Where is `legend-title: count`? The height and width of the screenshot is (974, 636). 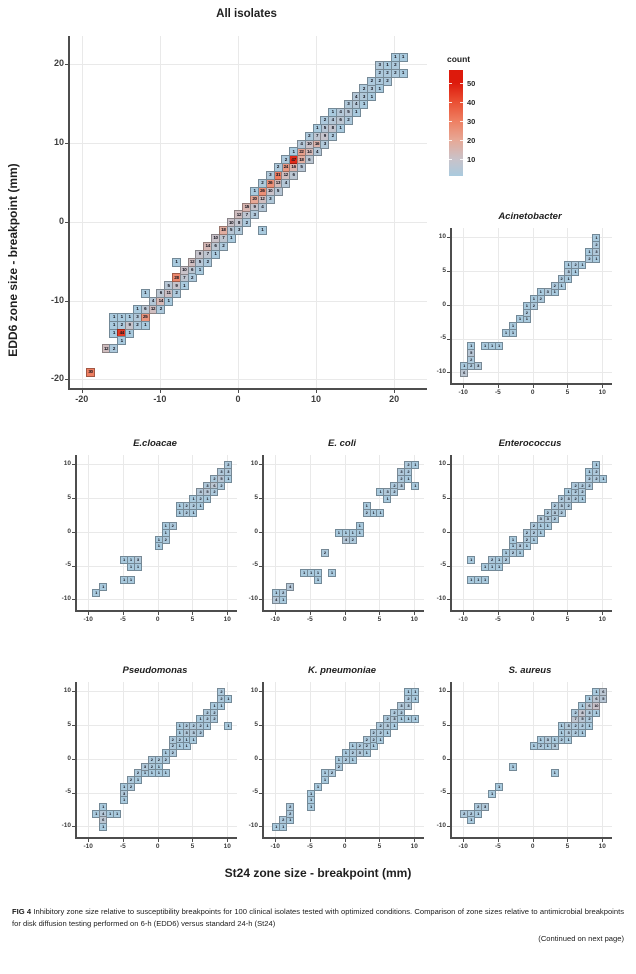
legend-title: count is located at coordinates (459, 59).